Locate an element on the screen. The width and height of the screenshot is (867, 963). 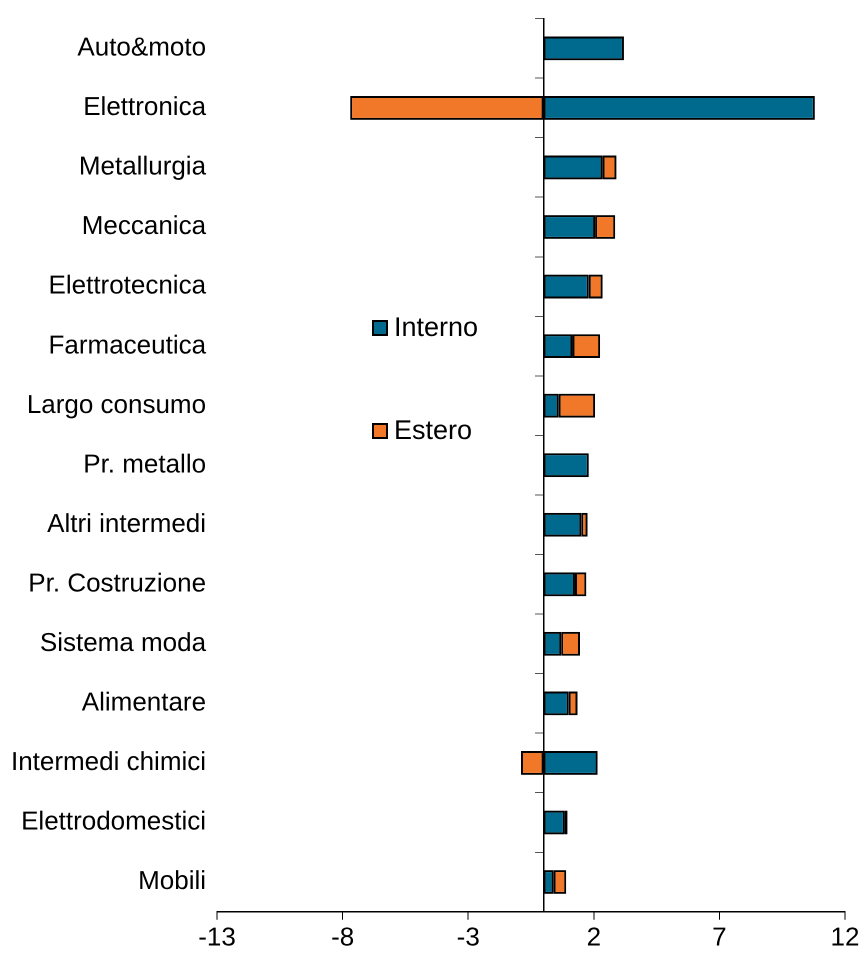
y-tick-label: Elettrotecnica is located at coordinates (127, 285).